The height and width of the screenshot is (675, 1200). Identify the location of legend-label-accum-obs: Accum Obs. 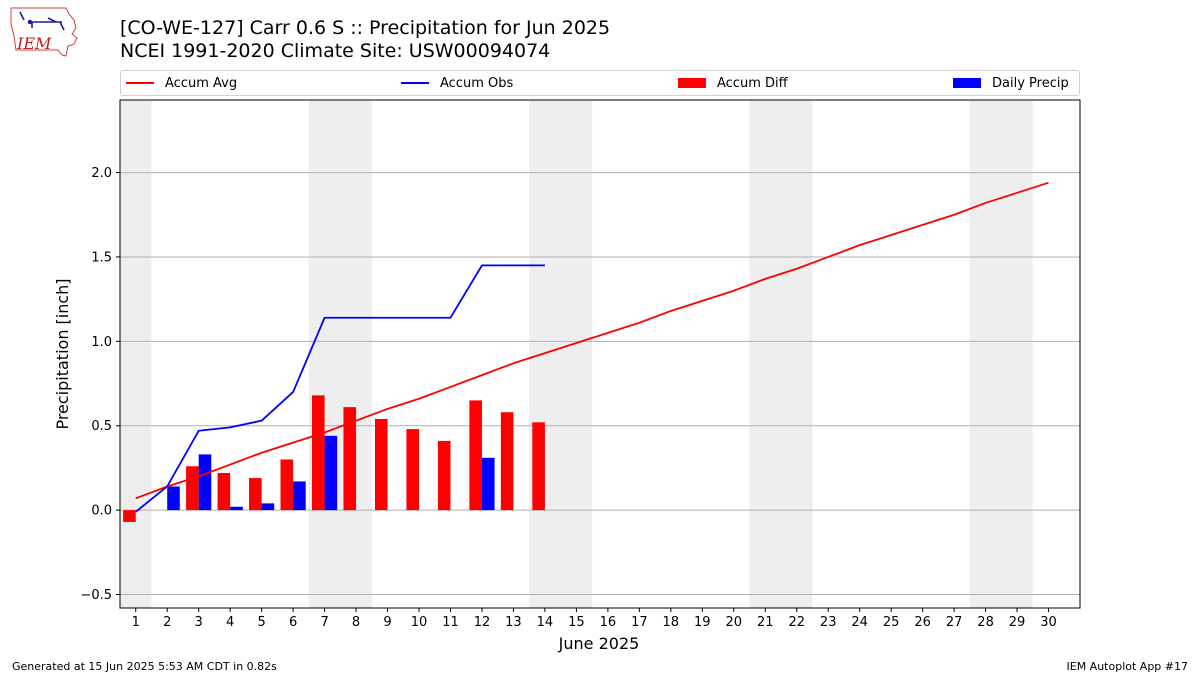
(477, 83).